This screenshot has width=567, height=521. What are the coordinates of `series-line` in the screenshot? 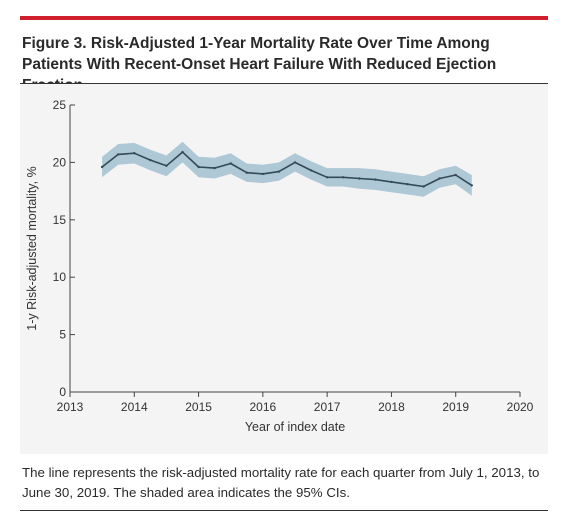 It's located at (287, 169).